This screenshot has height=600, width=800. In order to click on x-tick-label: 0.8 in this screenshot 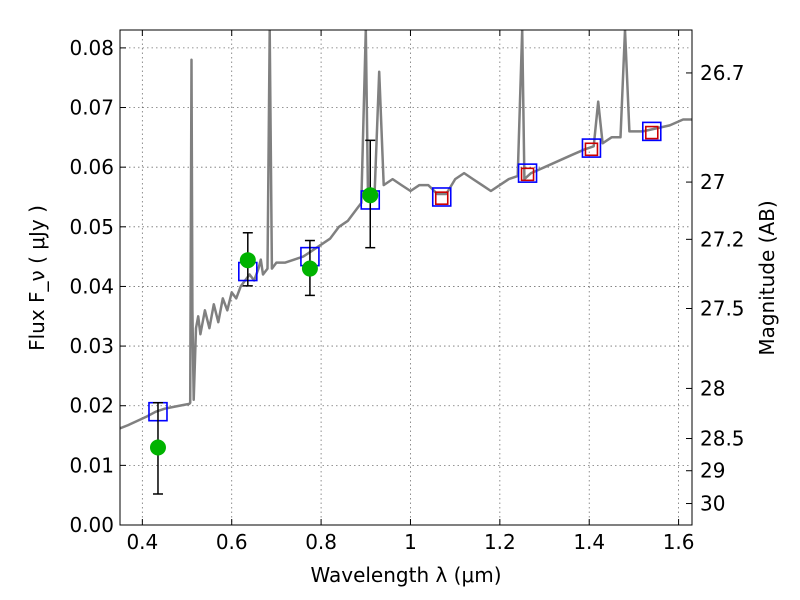, I will do `click(321, 542)`.